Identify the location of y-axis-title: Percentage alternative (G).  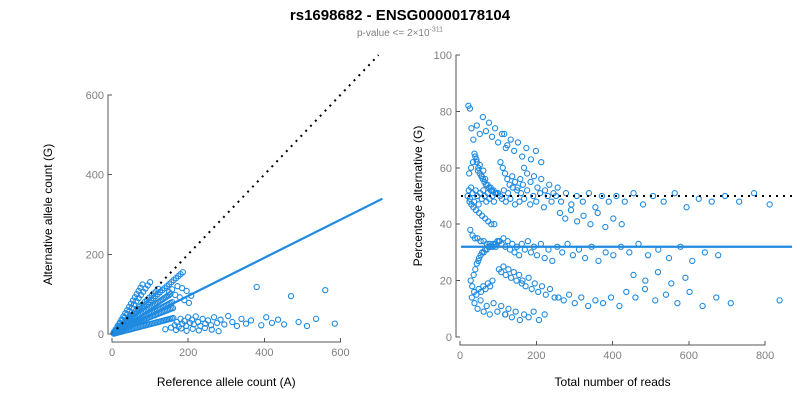
(418, 196).